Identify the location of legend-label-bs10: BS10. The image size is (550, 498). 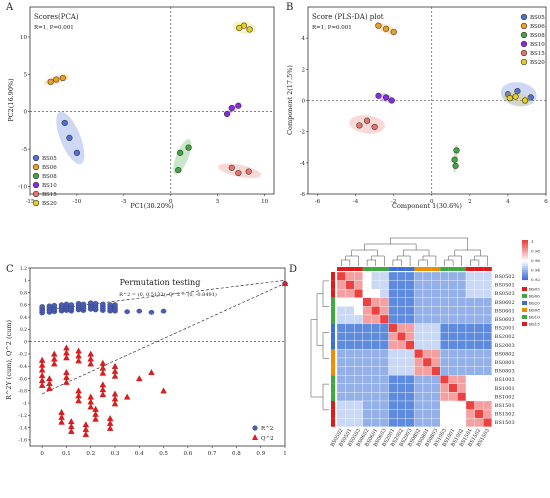
(537, 45).